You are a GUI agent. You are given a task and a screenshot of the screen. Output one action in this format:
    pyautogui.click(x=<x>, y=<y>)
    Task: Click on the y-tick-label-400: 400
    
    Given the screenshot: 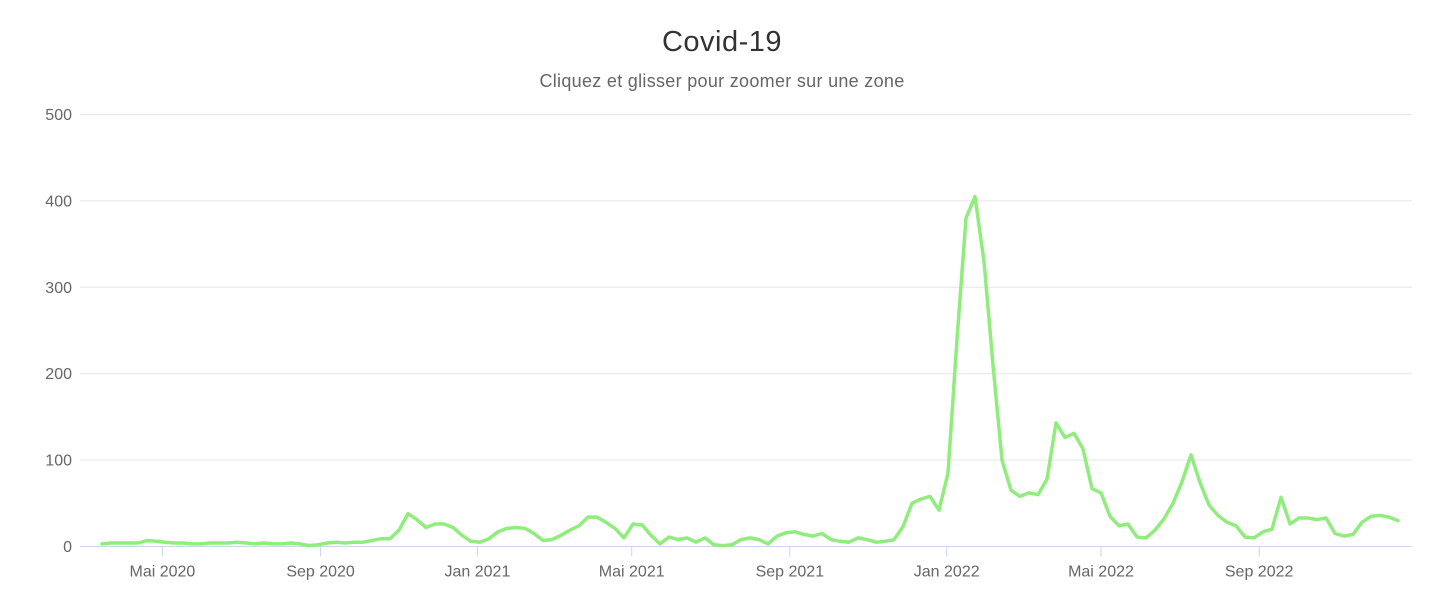 What is the action you would take?
    pyautogui.click(x=58, y=201)
    